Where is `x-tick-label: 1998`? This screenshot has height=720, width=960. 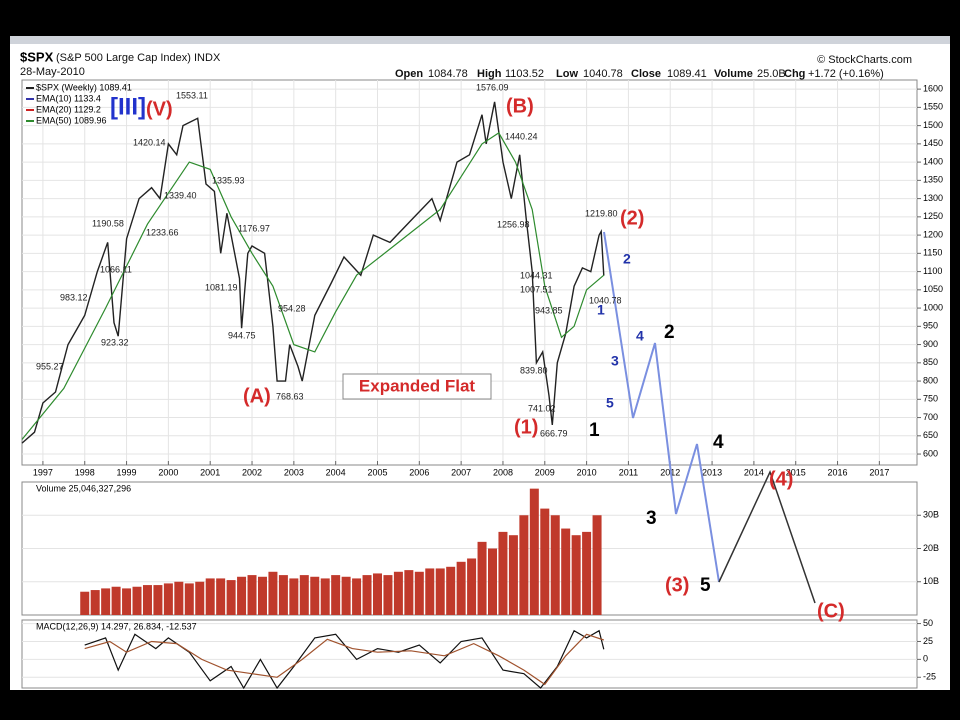
x-tick-label: 1998 is located at coordinates (85, 472).